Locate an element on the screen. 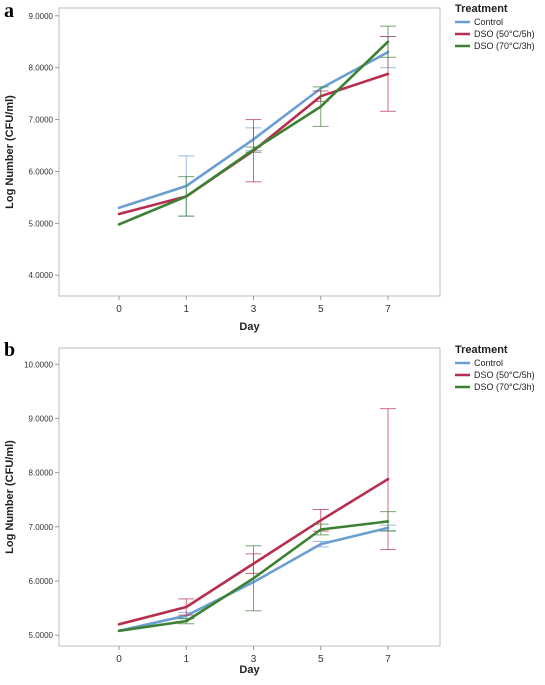 Image resolution: width=545 pixels, height=685 pixels. panel-letter: a is located at coordinates (9, 11).